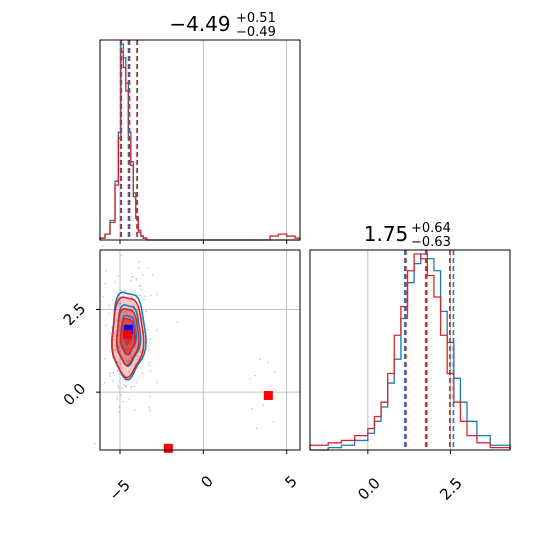 The width and height of the screenshot is (550, 550). What do you see at coordinates (451, 489) in the screenshot?
I see `x-tick-label-param-2-1: 2.5` at bounding box center [451, 489].